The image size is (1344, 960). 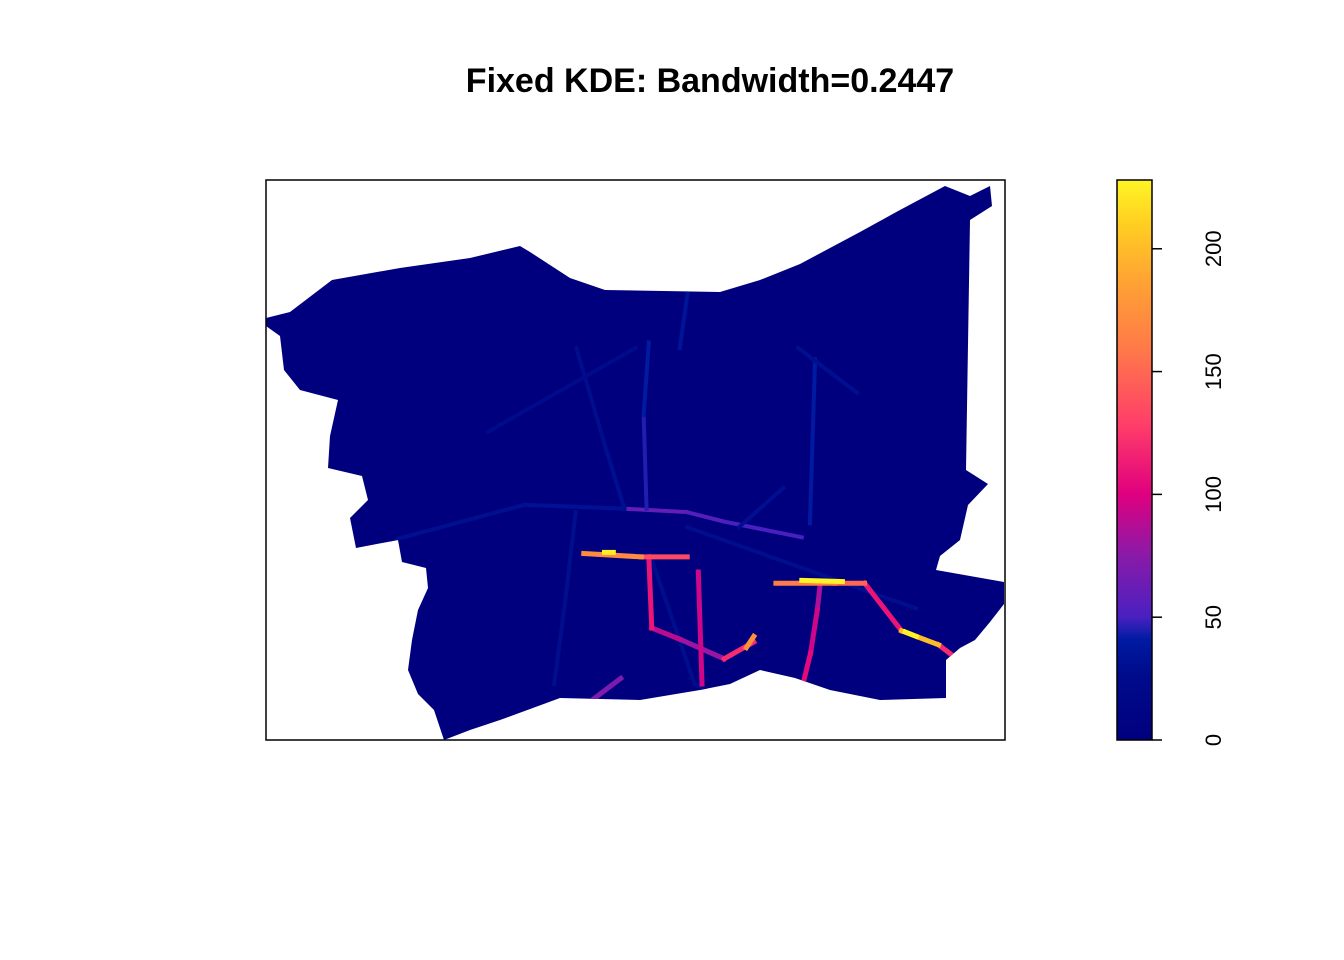 What do you see at coordinates (1213, 248) in the screenshot?
I see `colorbar-tick-label: 200` at bounding box center [1213, 248].